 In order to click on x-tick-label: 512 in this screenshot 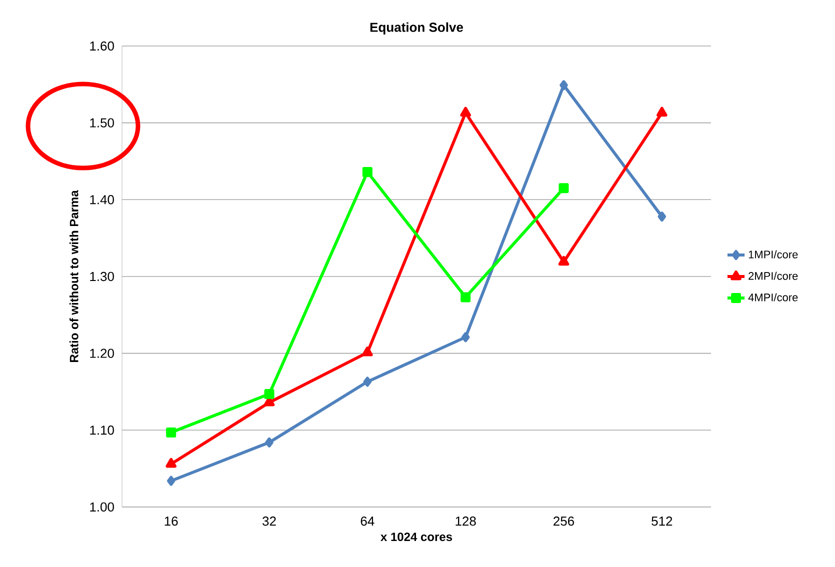, I will do `click(662, 521)`.